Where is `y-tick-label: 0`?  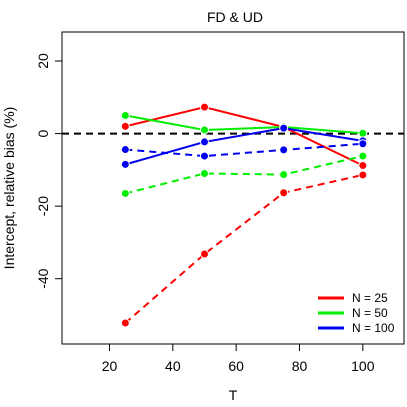
y-tick-label: 0 is located at coordinates (43, 133).